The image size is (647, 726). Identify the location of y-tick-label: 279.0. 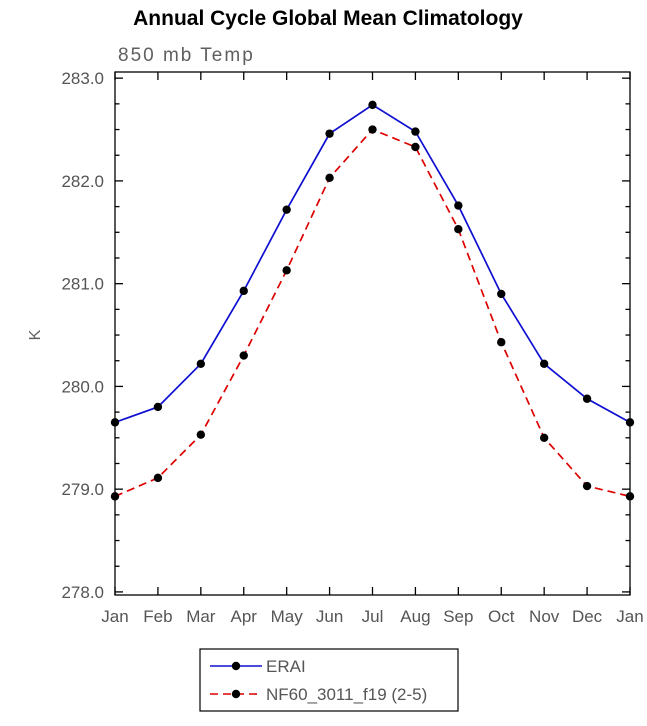
(82, 489).